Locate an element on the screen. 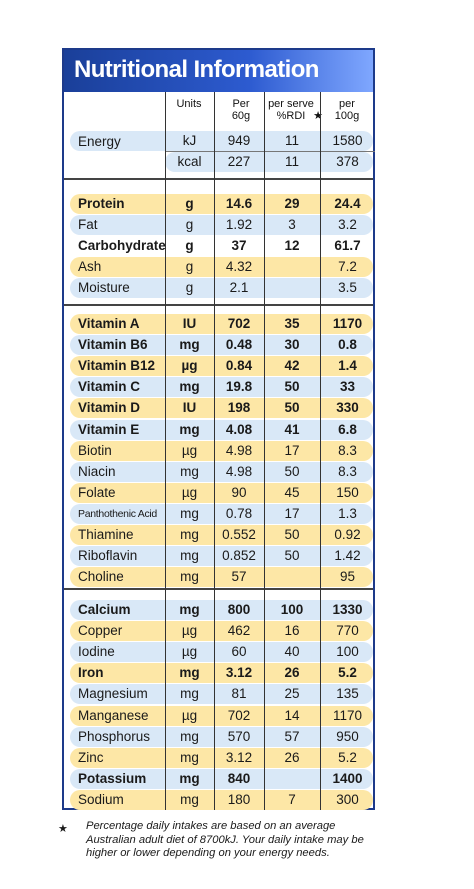  nutrient-row: Vitamin A IU 702 35 1170 is located at coordinates (219, 324).